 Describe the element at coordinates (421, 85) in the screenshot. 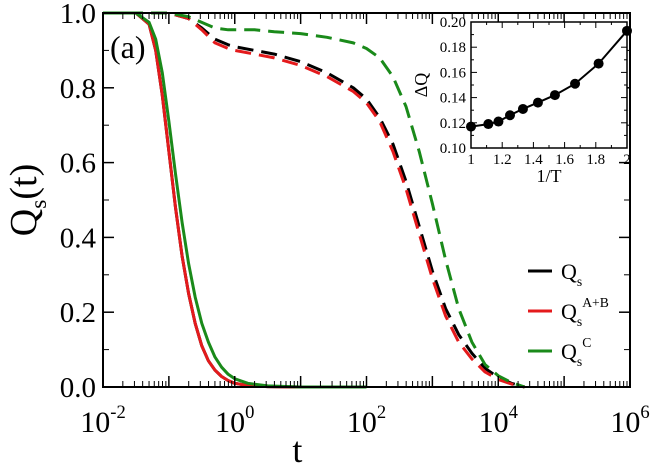

I see `inset-y-axis-label: ΔQ` at that location.